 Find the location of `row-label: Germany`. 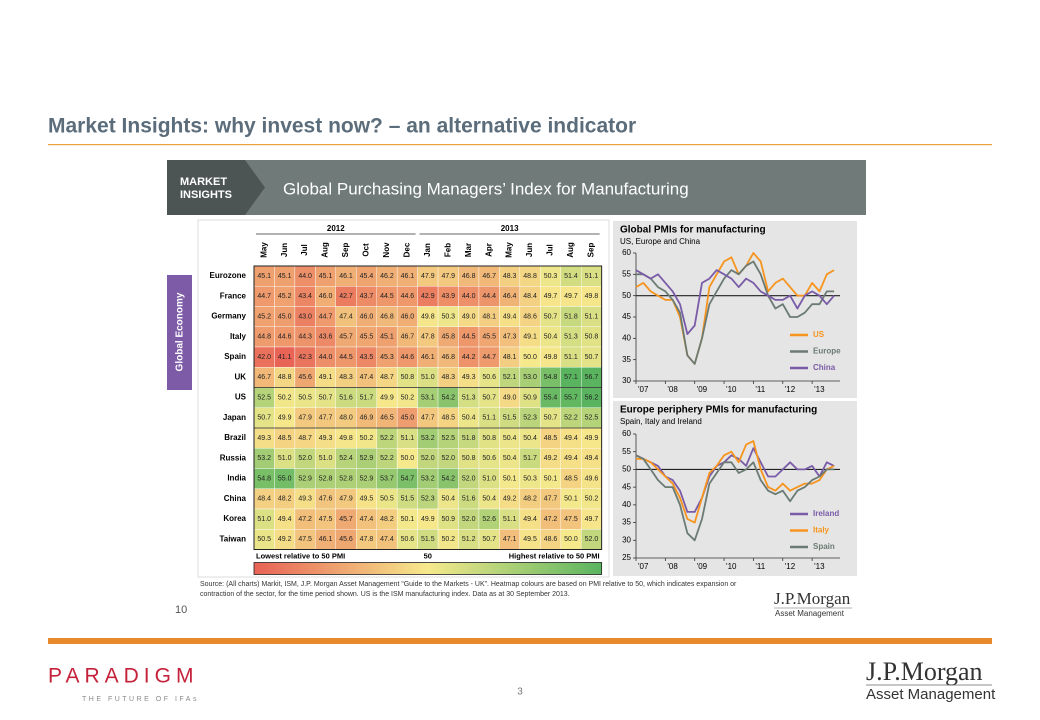

row-label: Germany is located at coordinates (228, 316).